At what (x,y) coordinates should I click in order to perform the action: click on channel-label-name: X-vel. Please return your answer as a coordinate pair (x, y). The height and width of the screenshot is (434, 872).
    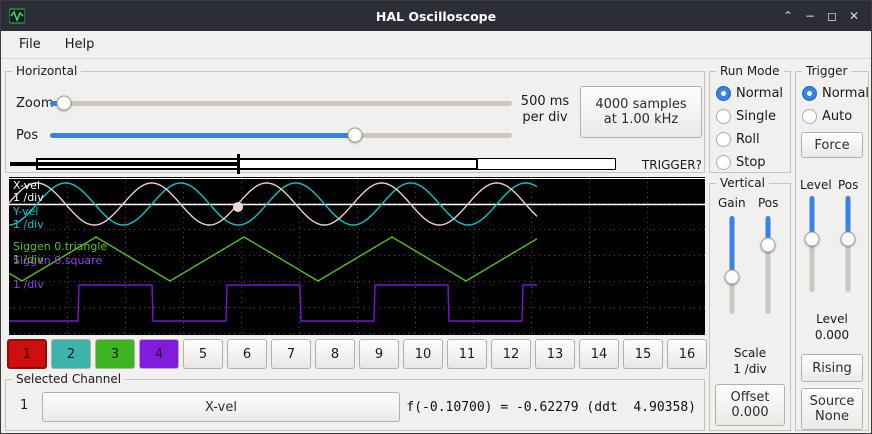
    Looking at the image, I should click on (26, 185).